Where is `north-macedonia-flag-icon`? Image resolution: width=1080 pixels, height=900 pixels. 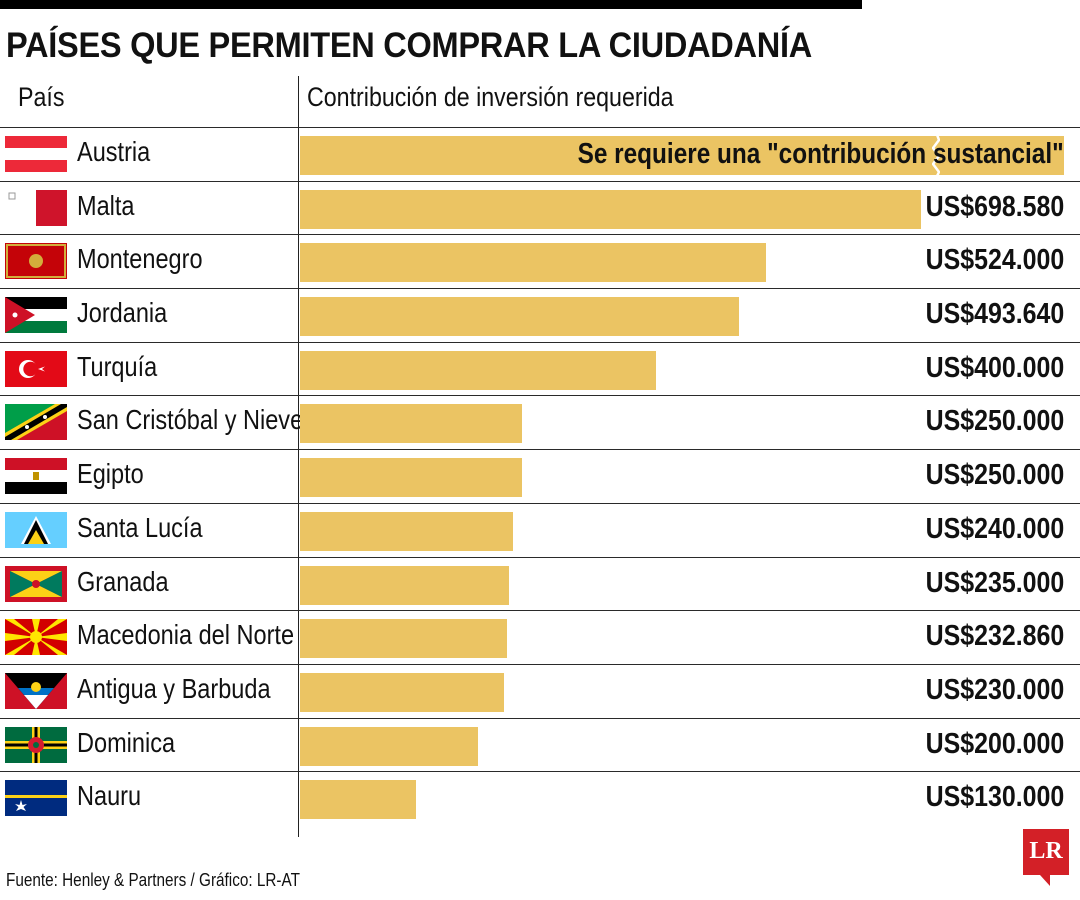
north-macedonia-flag-icon is located at coordinates (36, 637).